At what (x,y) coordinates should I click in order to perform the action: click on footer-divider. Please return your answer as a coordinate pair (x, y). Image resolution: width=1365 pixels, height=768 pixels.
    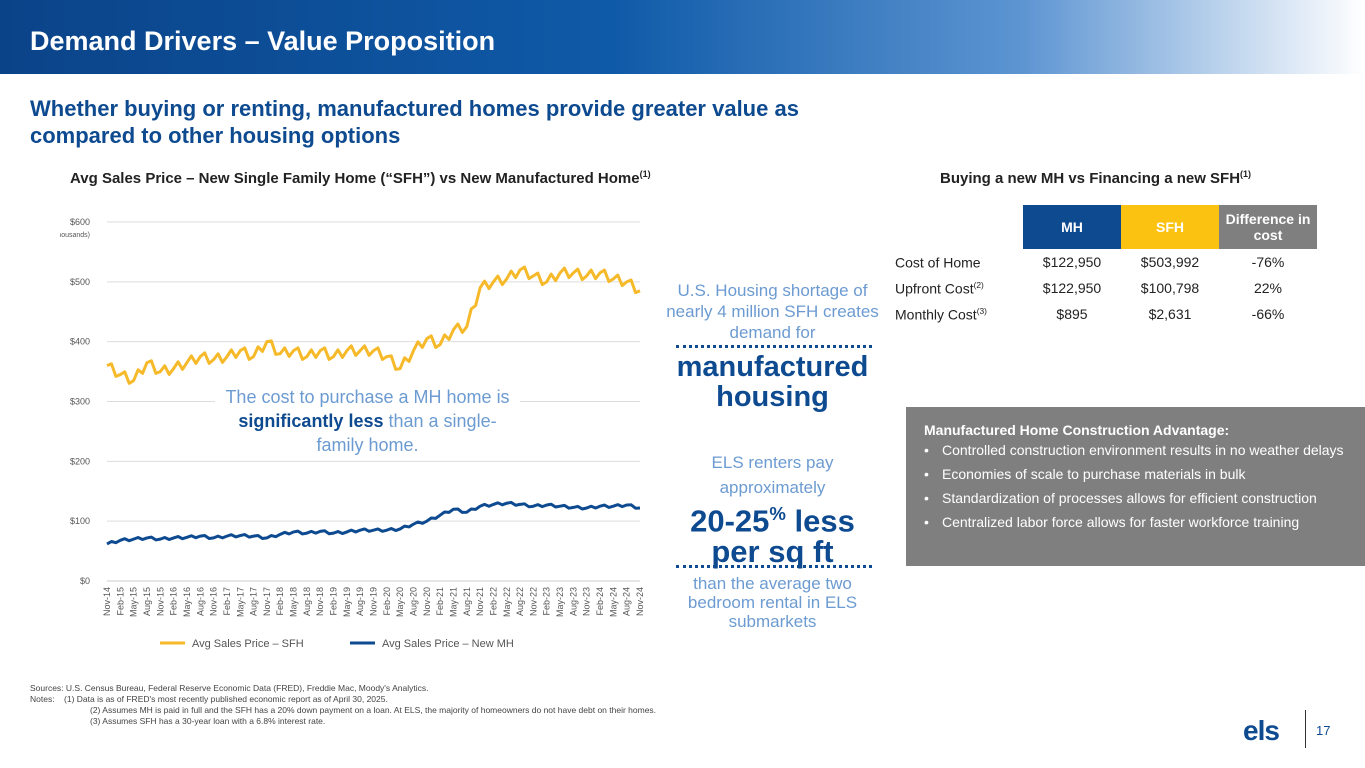
    Looking at the image, I should click on (1305, 729).